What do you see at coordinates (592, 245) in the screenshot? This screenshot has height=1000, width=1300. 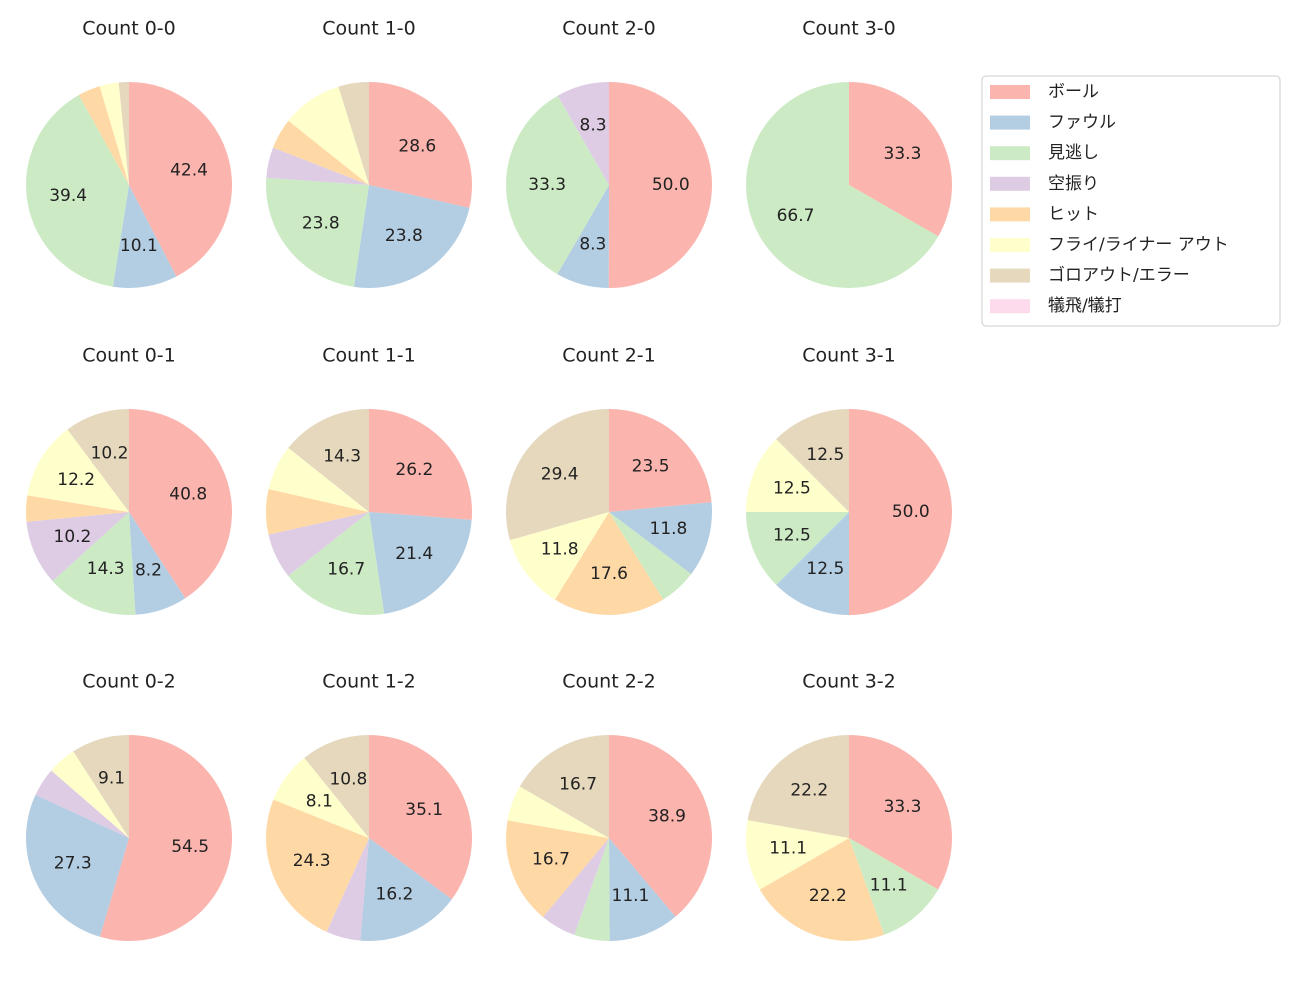 I see `slice-label: 8.3` at bounding box center [592, 245].